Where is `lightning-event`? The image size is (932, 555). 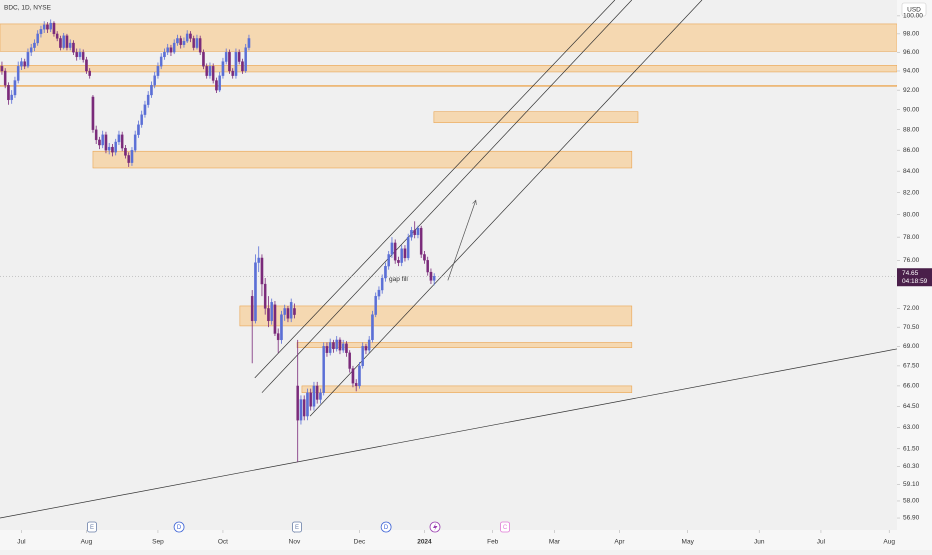
lightning-event is located at coordinates (435, 527).